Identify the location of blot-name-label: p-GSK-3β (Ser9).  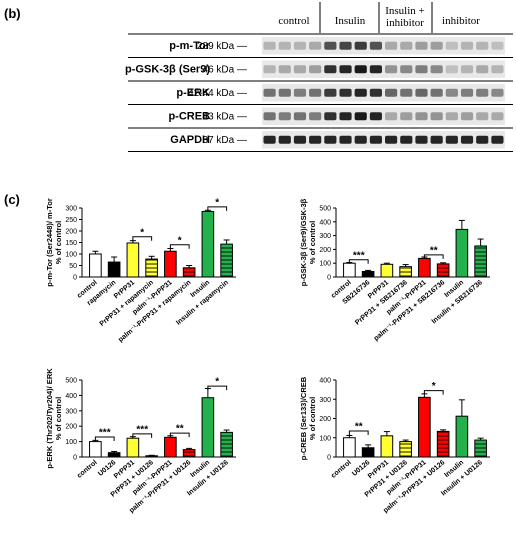
(167, 70).